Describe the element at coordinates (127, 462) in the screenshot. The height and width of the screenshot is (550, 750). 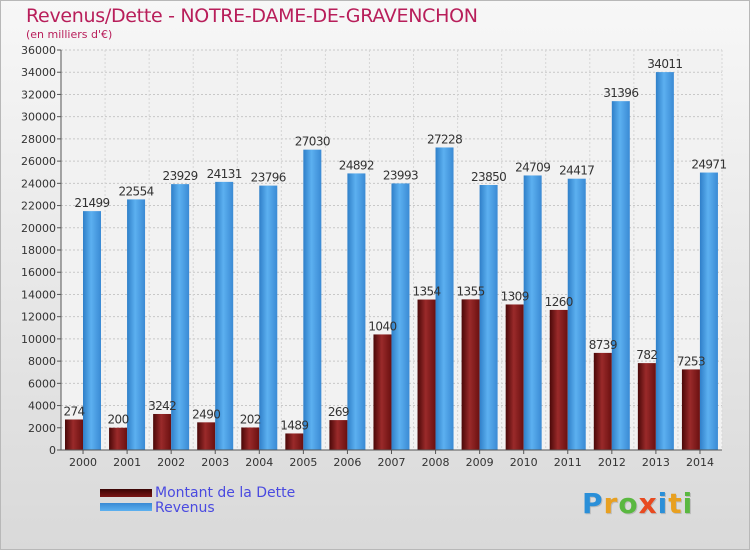
I see `x-tick-label-2001: 2001` at that location.